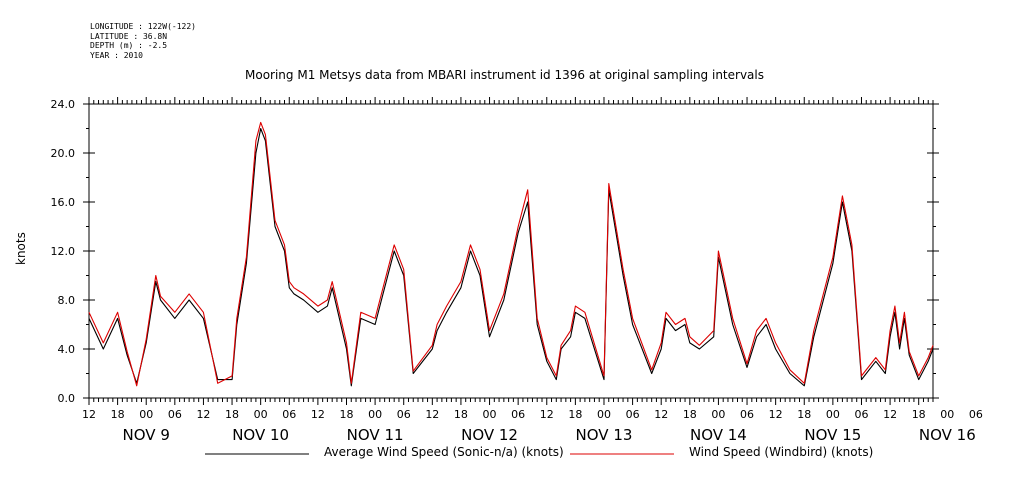 This screenshot has width=1009, height=504. I want to click on y-tick-label: 16.0, so click(63, 202).